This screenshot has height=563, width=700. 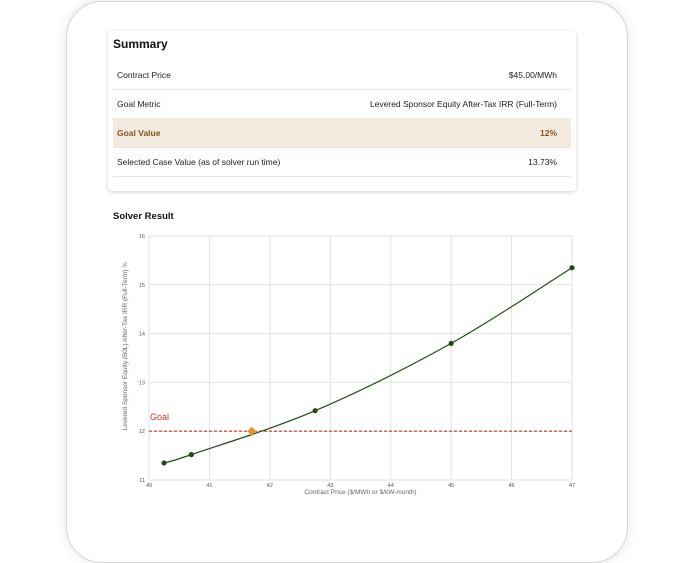 I want to click on row-label: Goal Metric, so click(x=139, y=104).